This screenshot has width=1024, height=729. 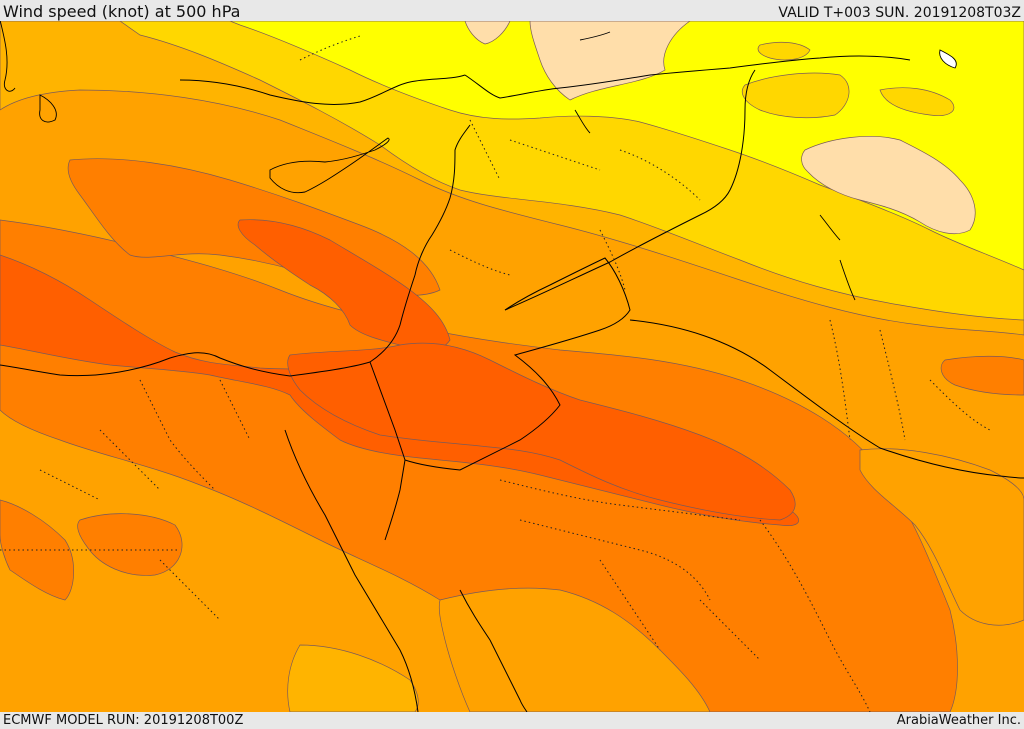 What do you see at coordinates (574, 649) in the screenshot?
I see `shade-light-orange-south` at bounding box center [574, 649].